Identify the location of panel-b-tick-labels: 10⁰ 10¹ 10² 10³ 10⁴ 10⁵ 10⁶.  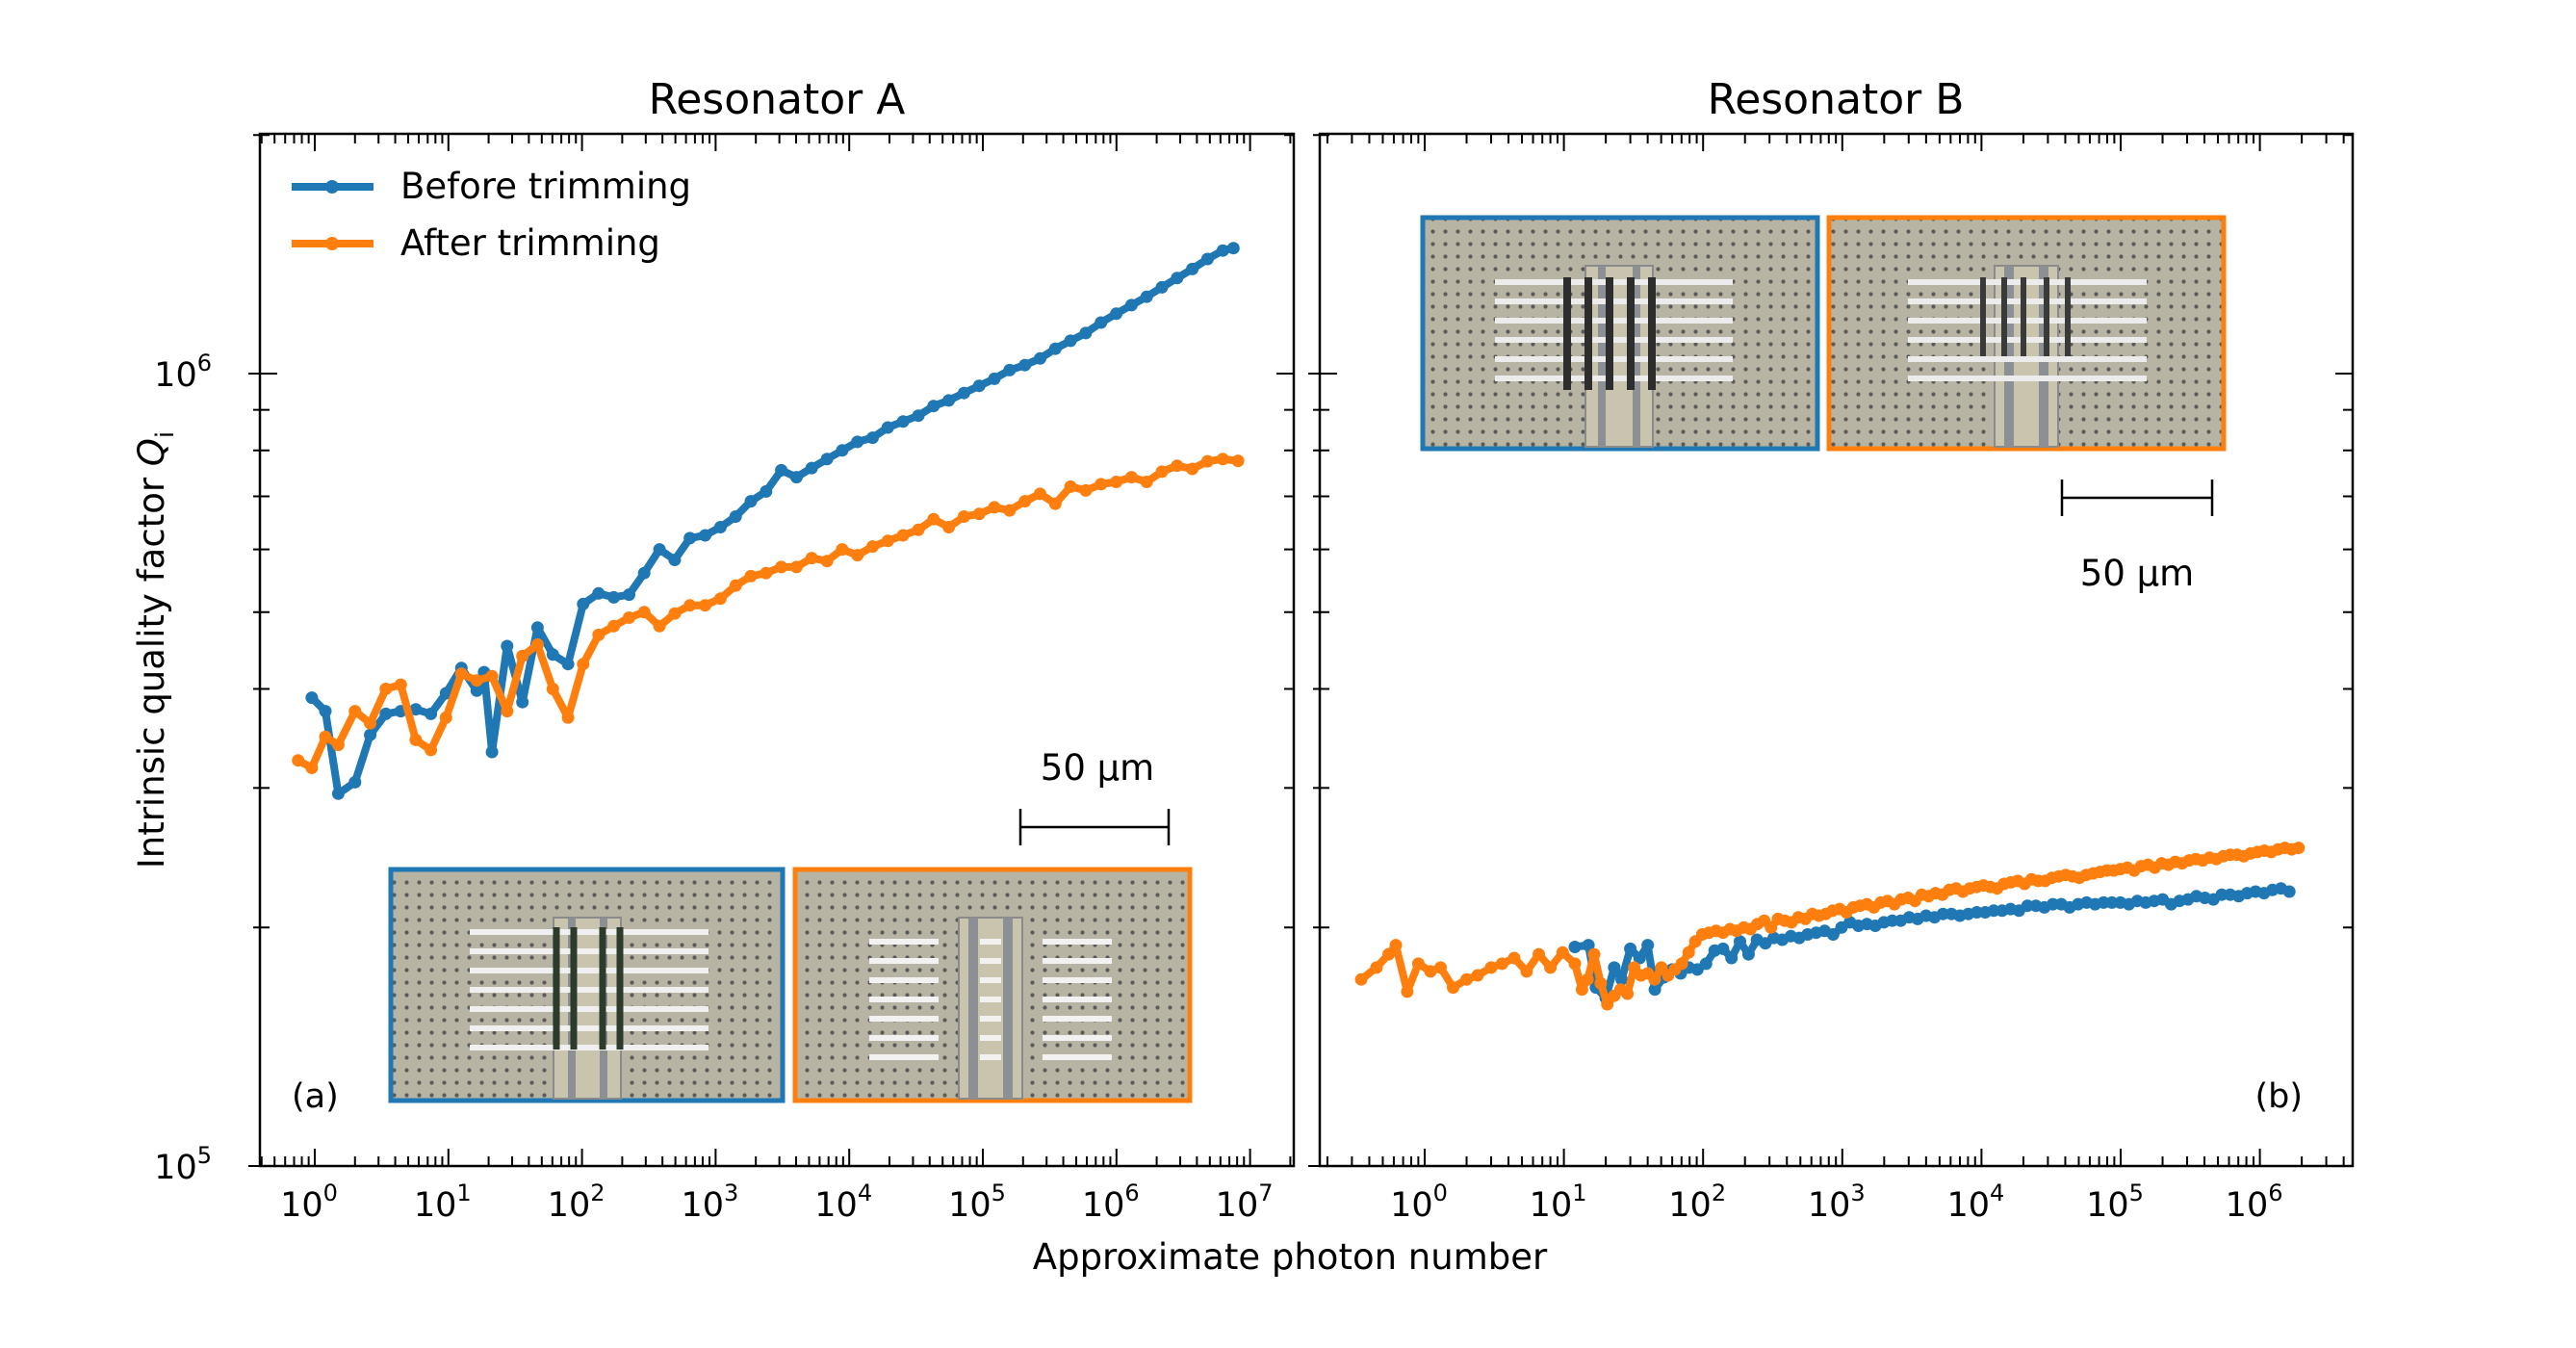
(1836, 1202).